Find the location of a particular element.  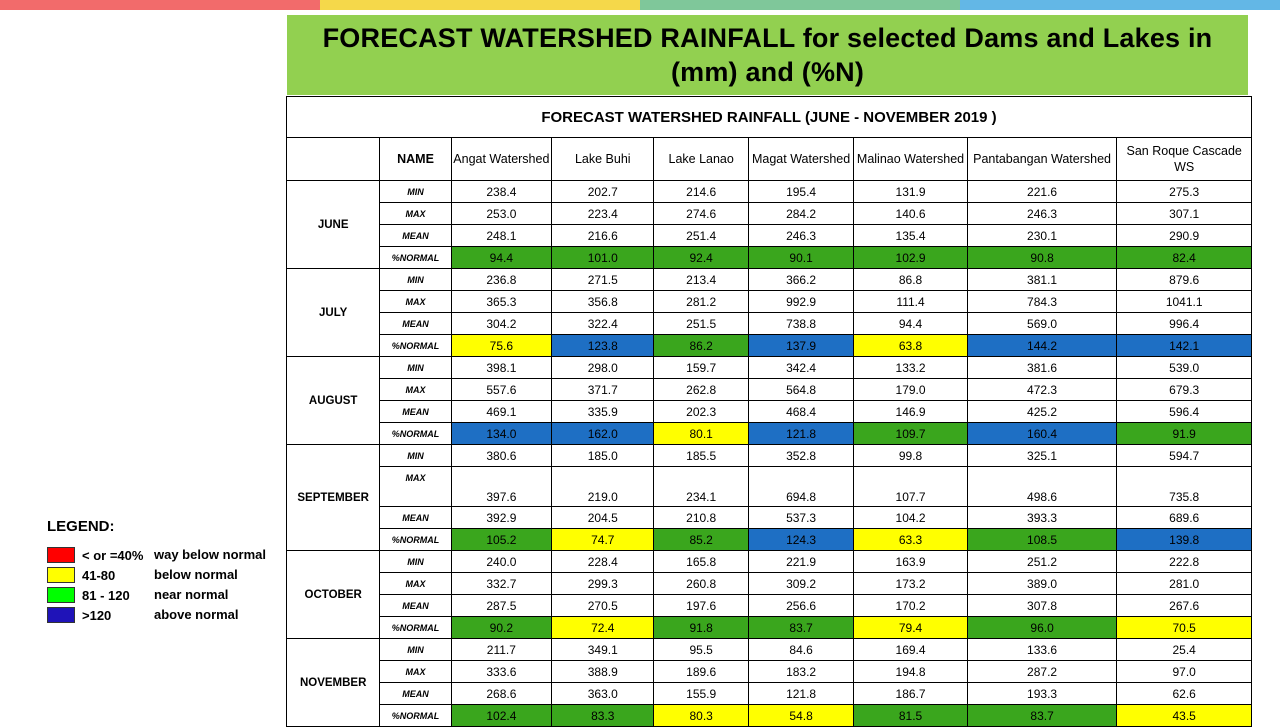

value-cell: 388.9 is located at coordinates (603, 671).